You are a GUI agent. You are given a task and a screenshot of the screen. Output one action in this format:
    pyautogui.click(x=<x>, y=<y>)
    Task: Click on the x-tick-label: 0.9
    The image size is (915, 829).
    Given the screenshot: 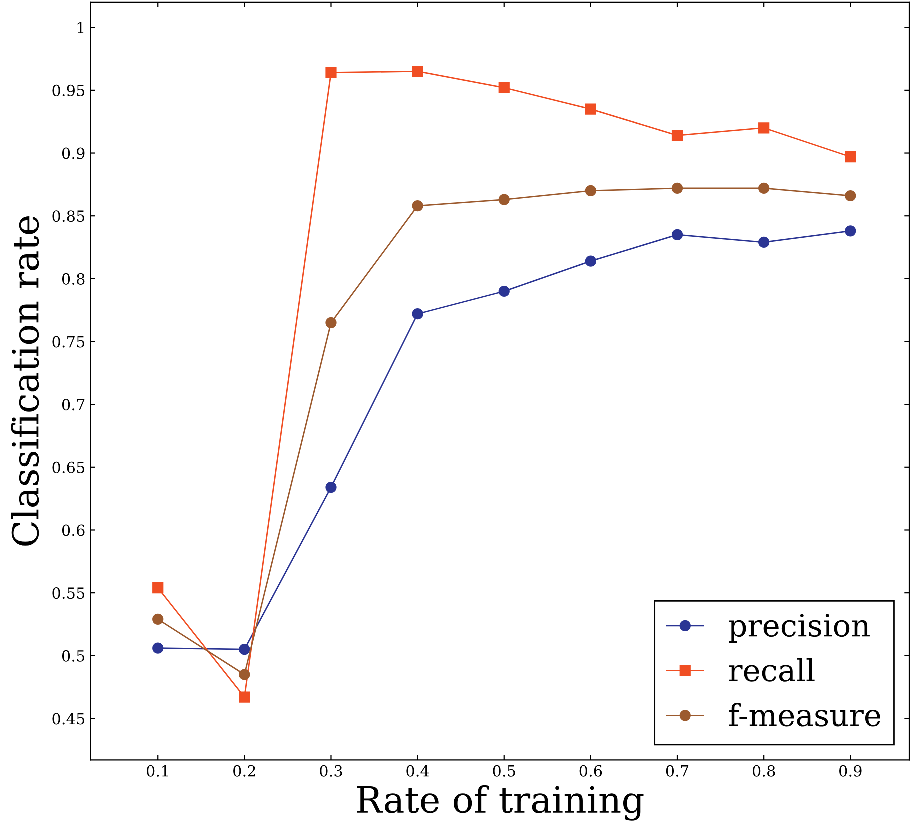 What is the action you would take?
    pyautogui.click(x=851, y=771)
    